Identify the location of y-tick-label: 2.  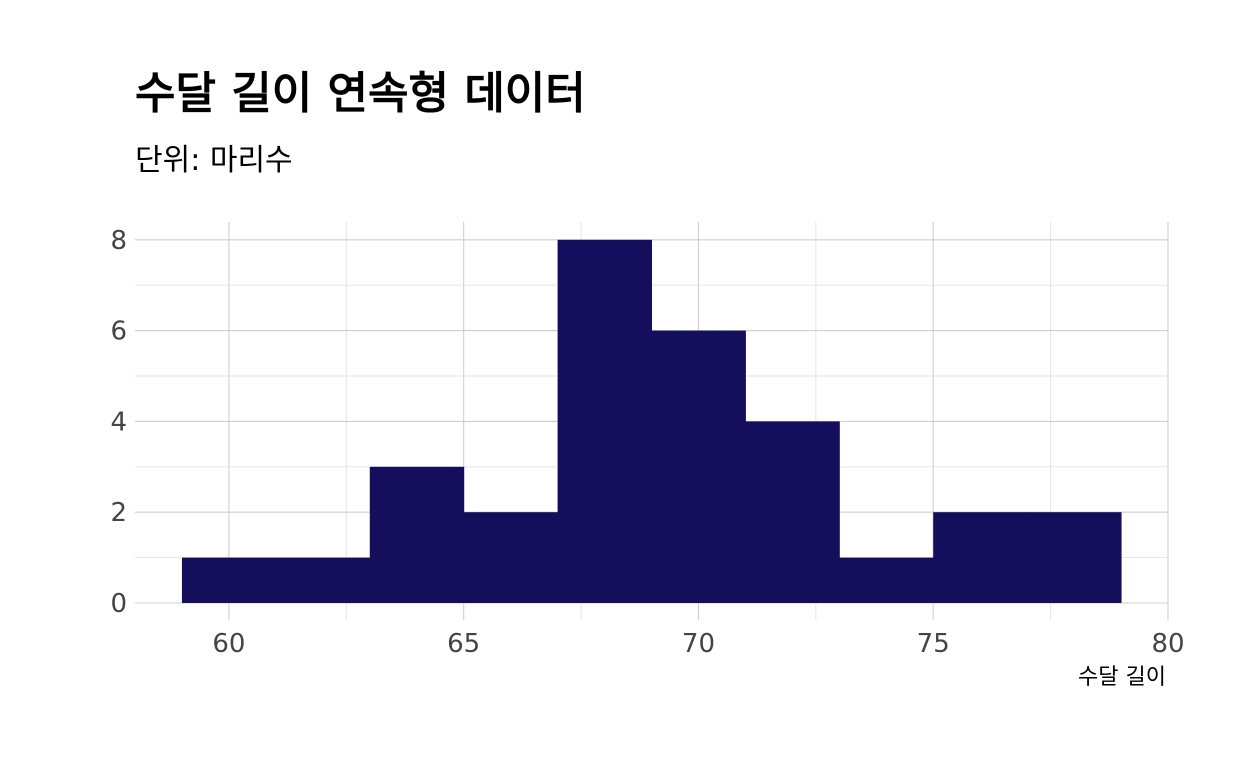
(118, 513).